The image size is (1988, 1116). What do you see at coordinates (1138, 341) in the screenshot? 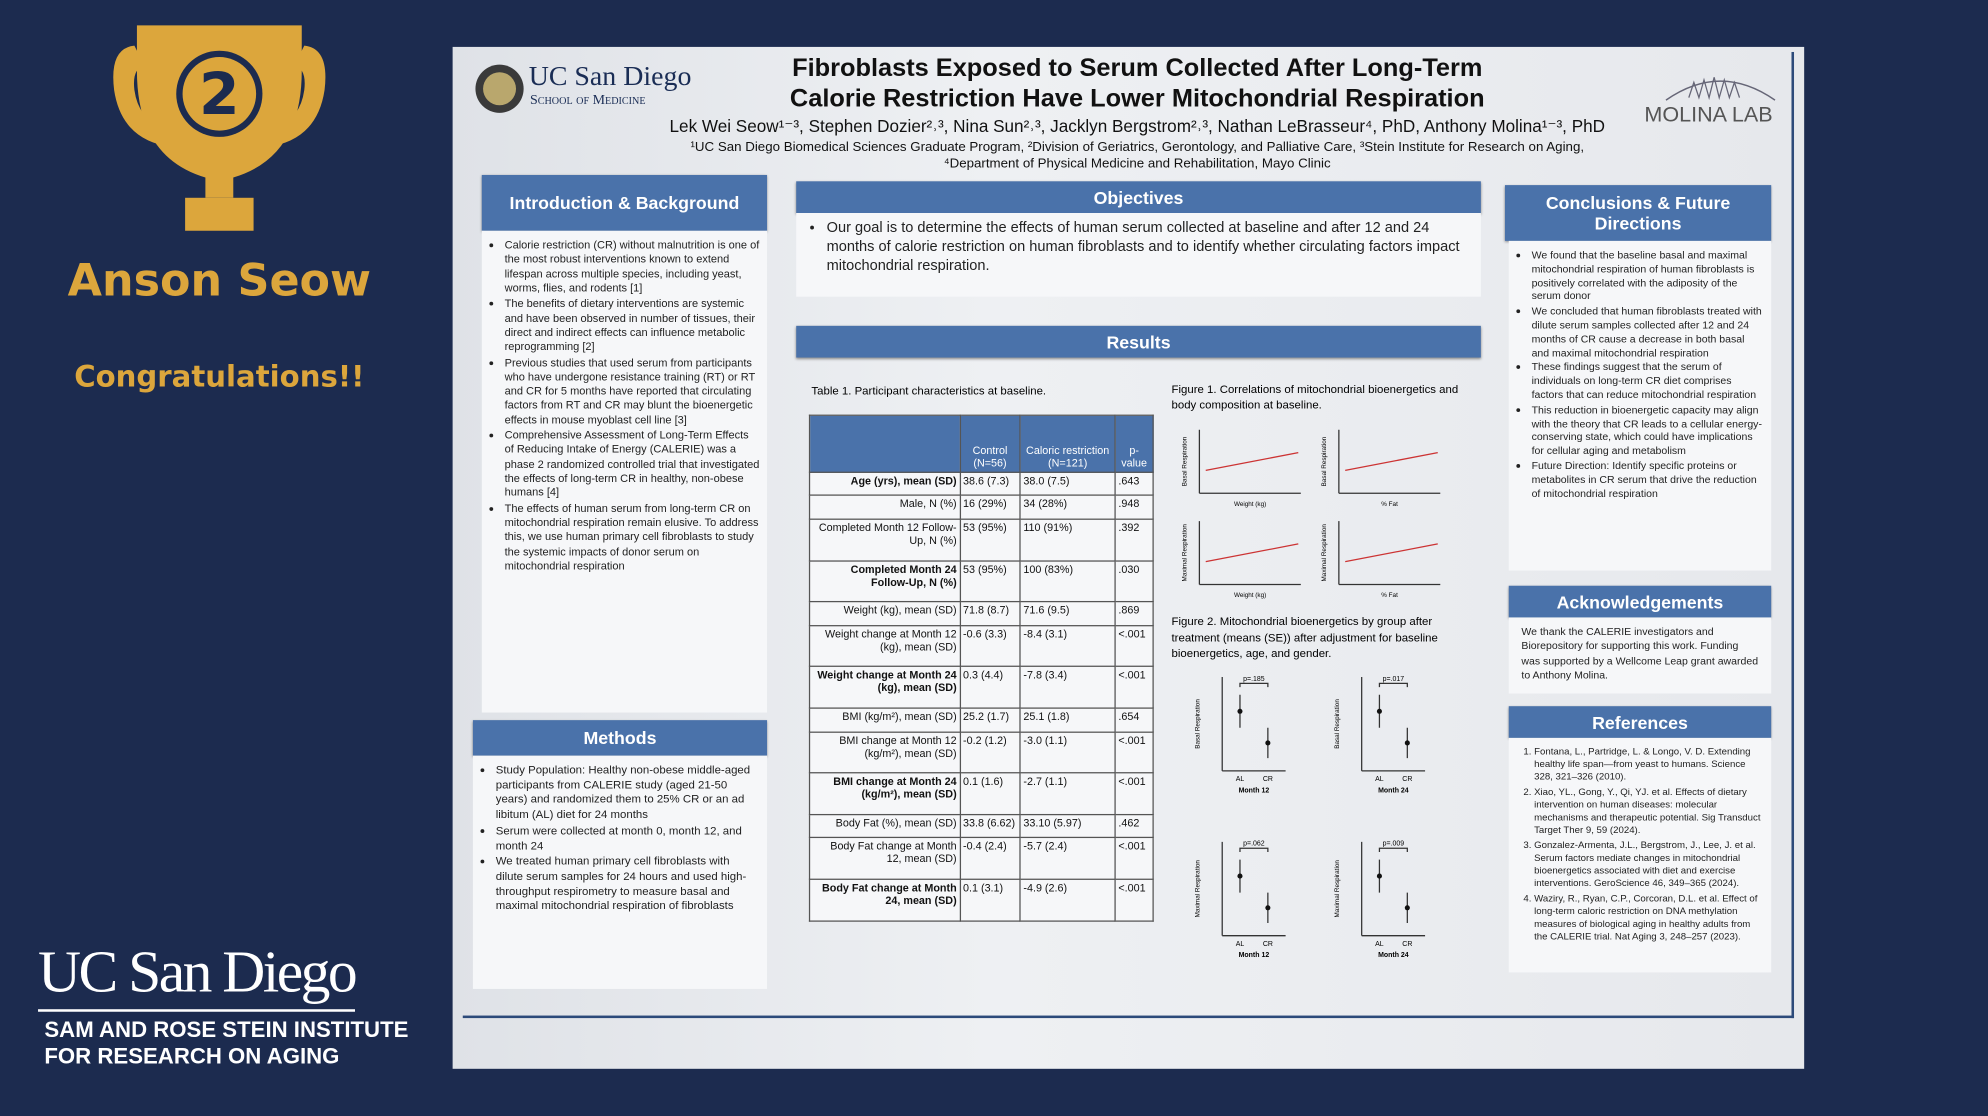
I see `section-header: Results` at bounding box center [1138, 341].